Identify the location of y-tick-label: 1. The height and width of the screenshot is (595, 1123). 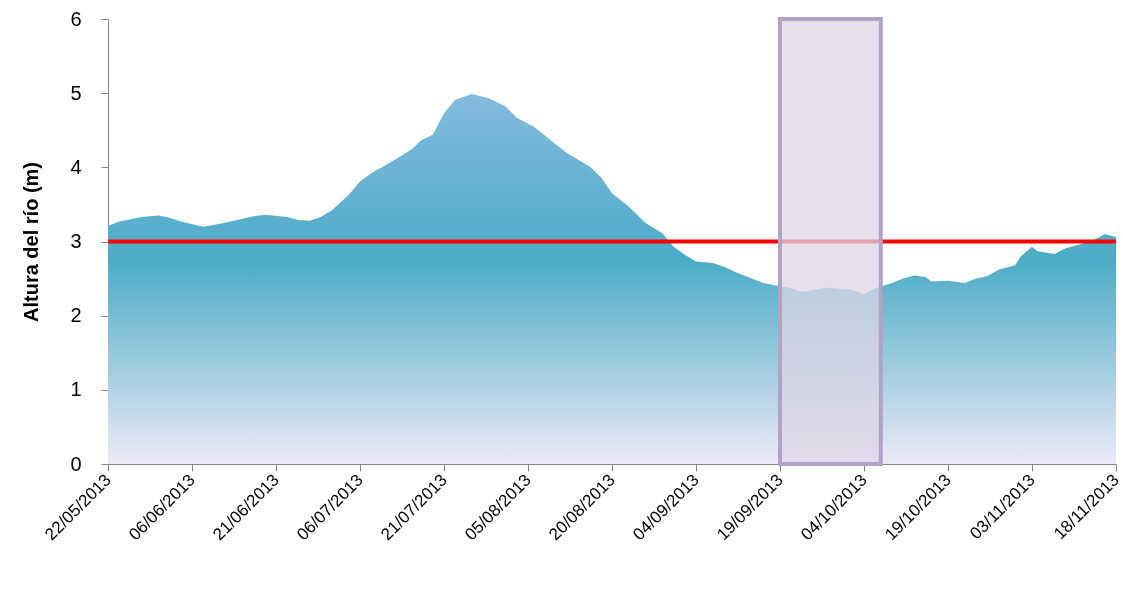
(76, 389).